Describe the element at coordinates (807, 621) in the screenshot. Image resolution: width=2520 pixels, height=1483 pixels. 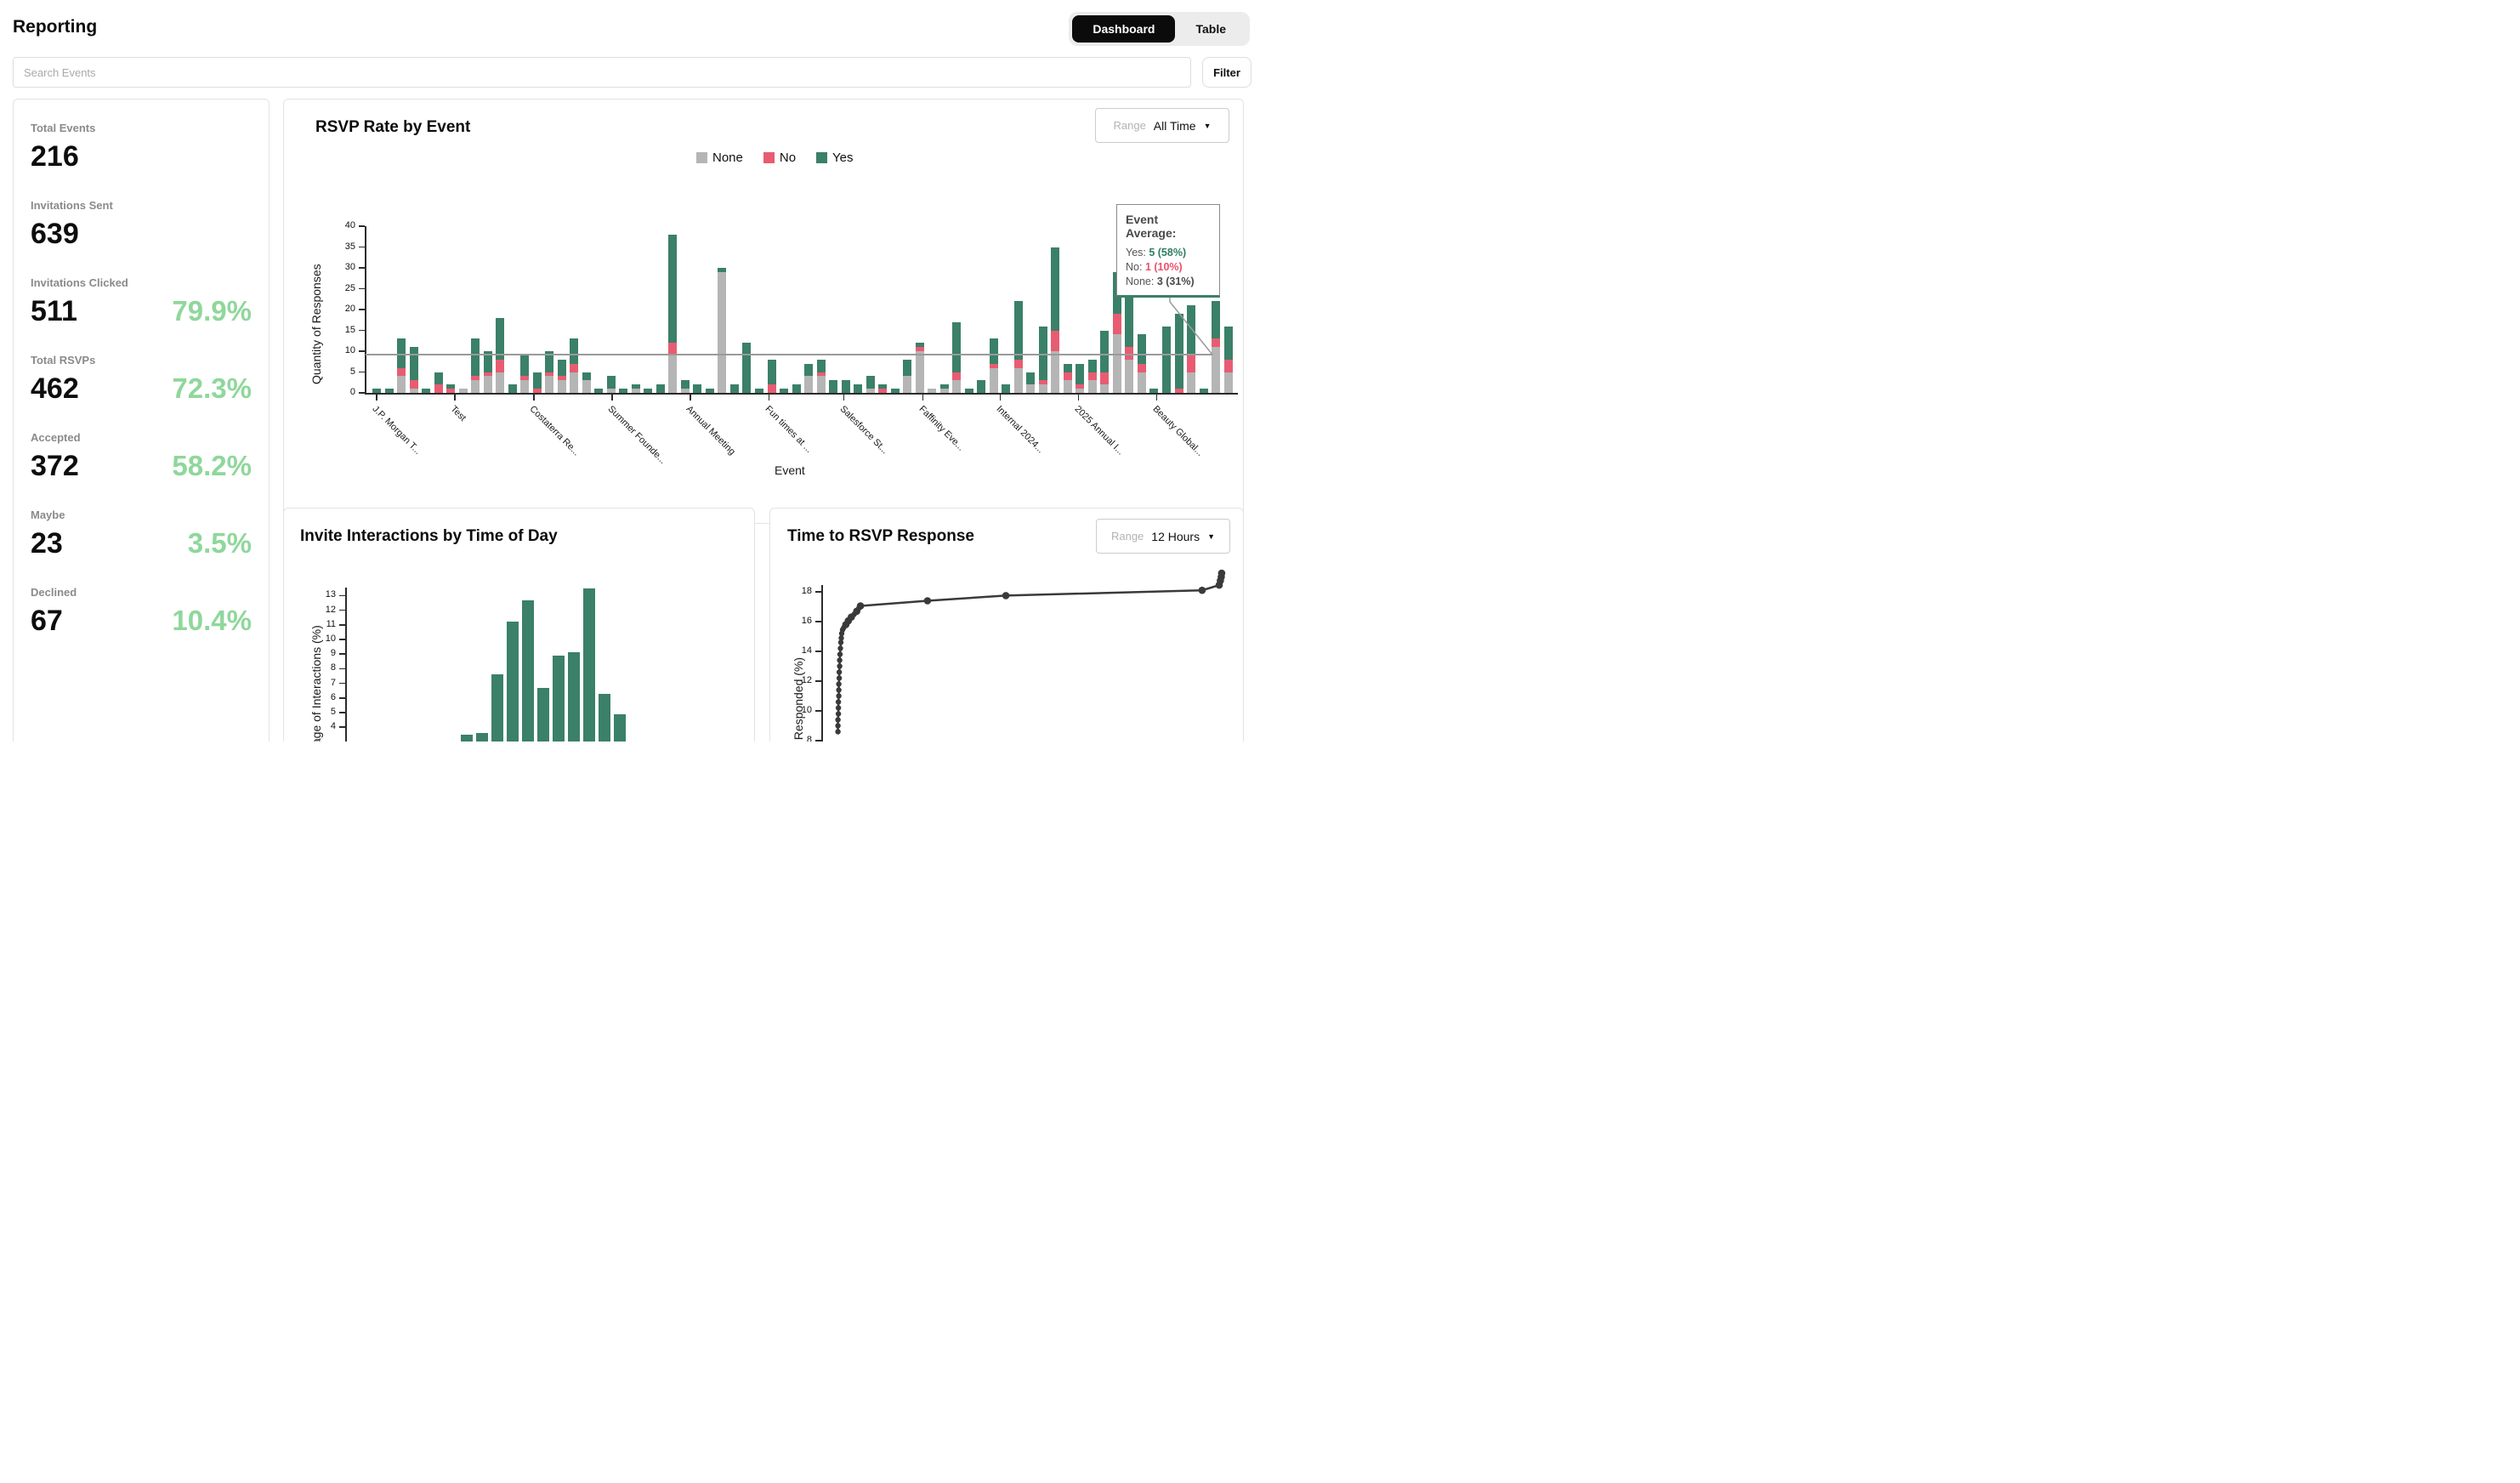
I see `y-tick-label: 16` at that location.